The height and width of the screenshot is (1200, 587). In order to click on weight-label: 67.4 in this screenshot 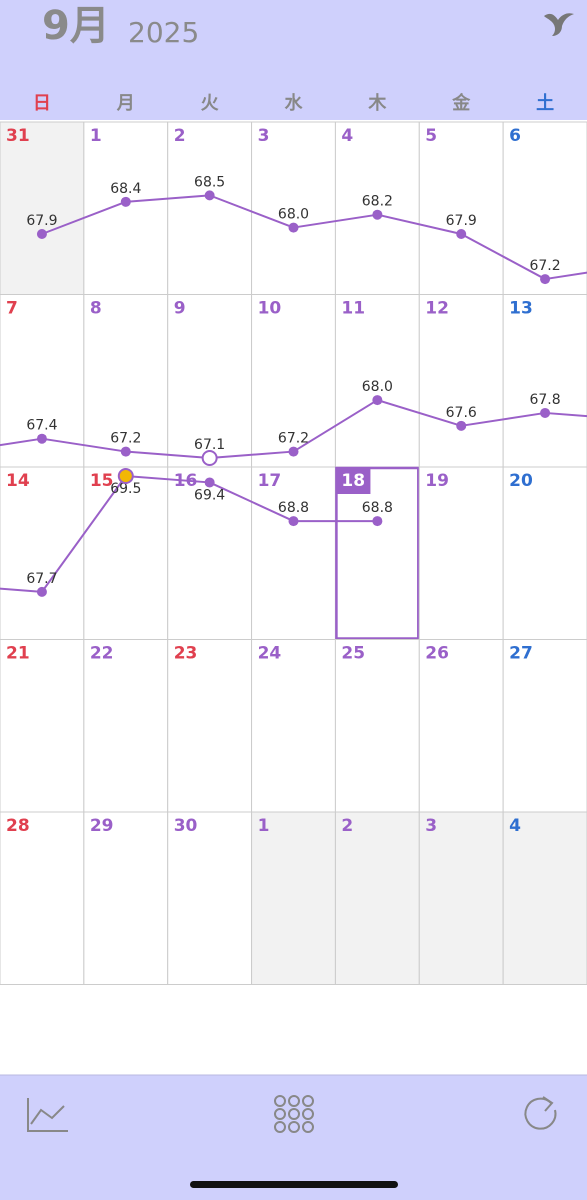, I will do `click(41, 426)`.